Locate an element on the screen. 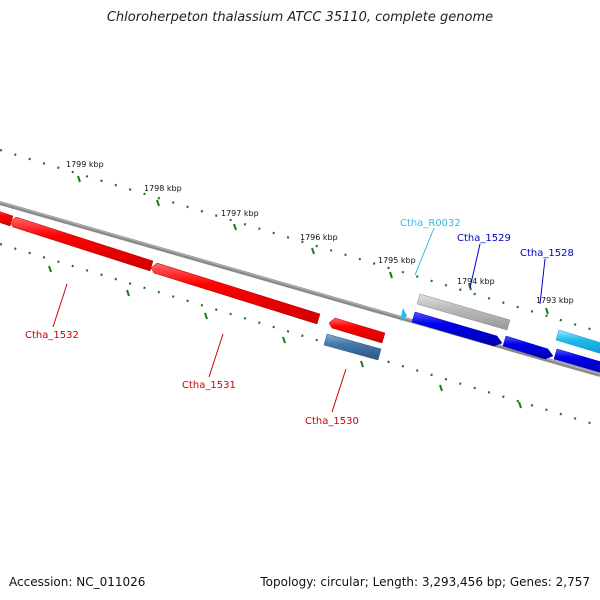  gene-label-ctha-1531: Ctha_1531 is located at coordinates (209, 385).